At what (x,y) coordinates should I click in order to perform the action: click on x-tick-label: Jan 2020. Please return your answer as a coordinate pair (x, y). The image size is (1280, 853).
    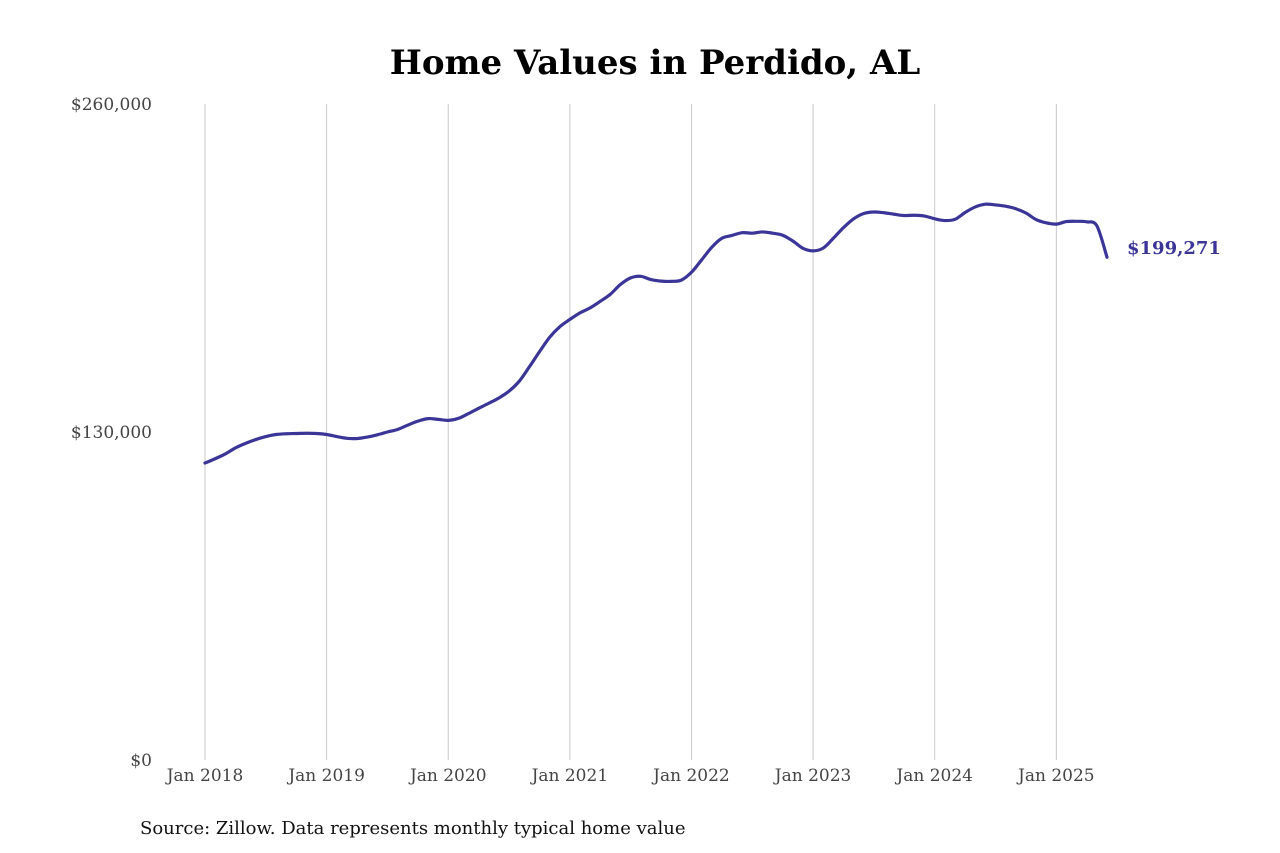
    Looking at the image, I should click on (447, 776).